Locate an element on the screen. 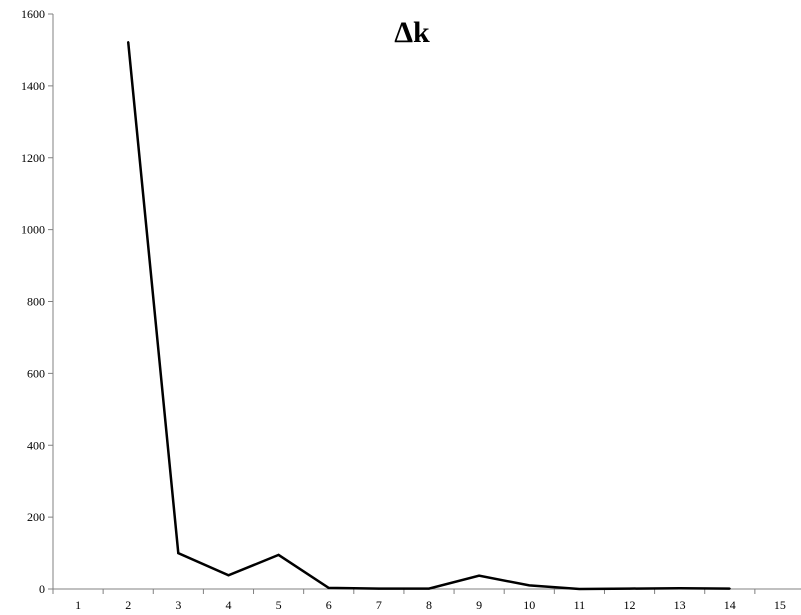  x-axis-ticks: 1 2 3 4 5 6 7 8 9 10 11 12 13 14 15 is located at coordinates (419, 600).